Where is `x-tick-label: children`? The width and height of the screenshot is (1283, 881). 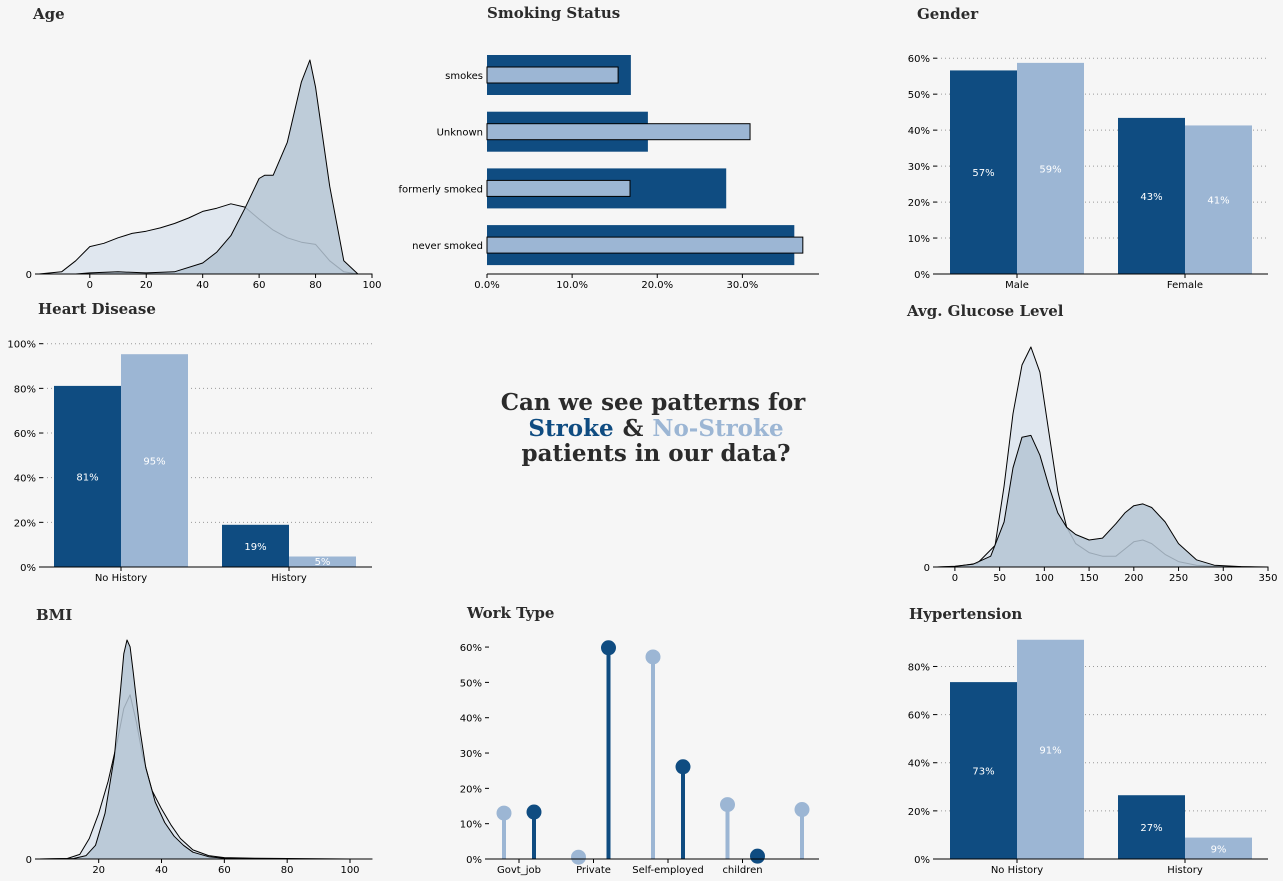
x-tick-label: children is located at coordinates (742, 870).